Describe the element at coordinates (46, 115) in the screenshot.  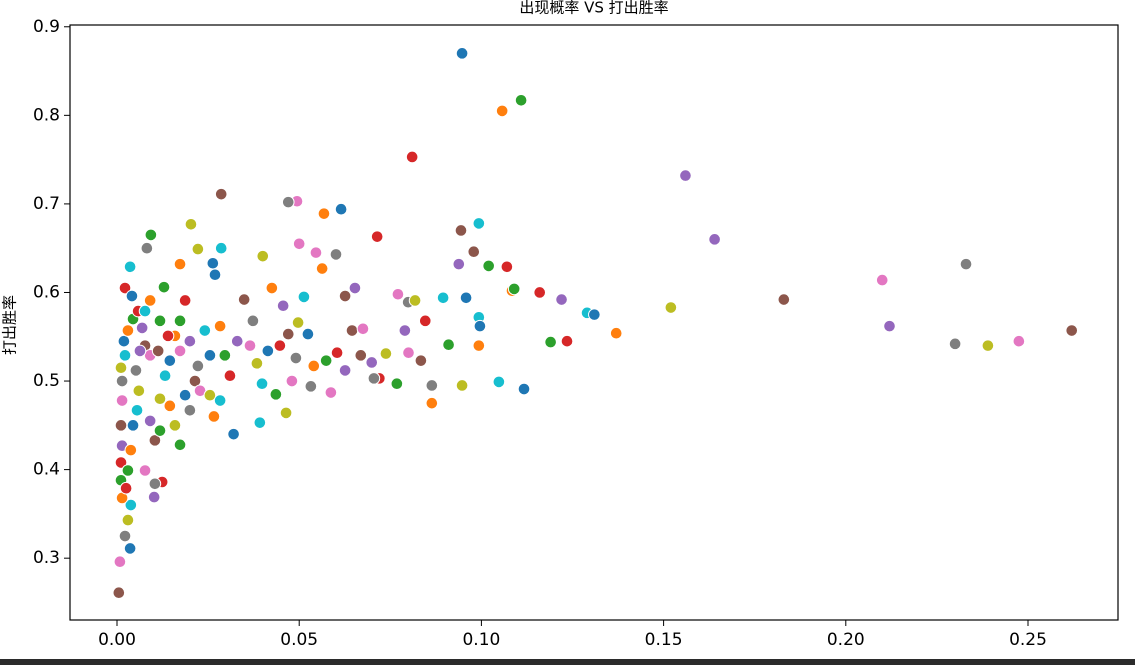
I see `y-tick-label: 0.8` at that location.